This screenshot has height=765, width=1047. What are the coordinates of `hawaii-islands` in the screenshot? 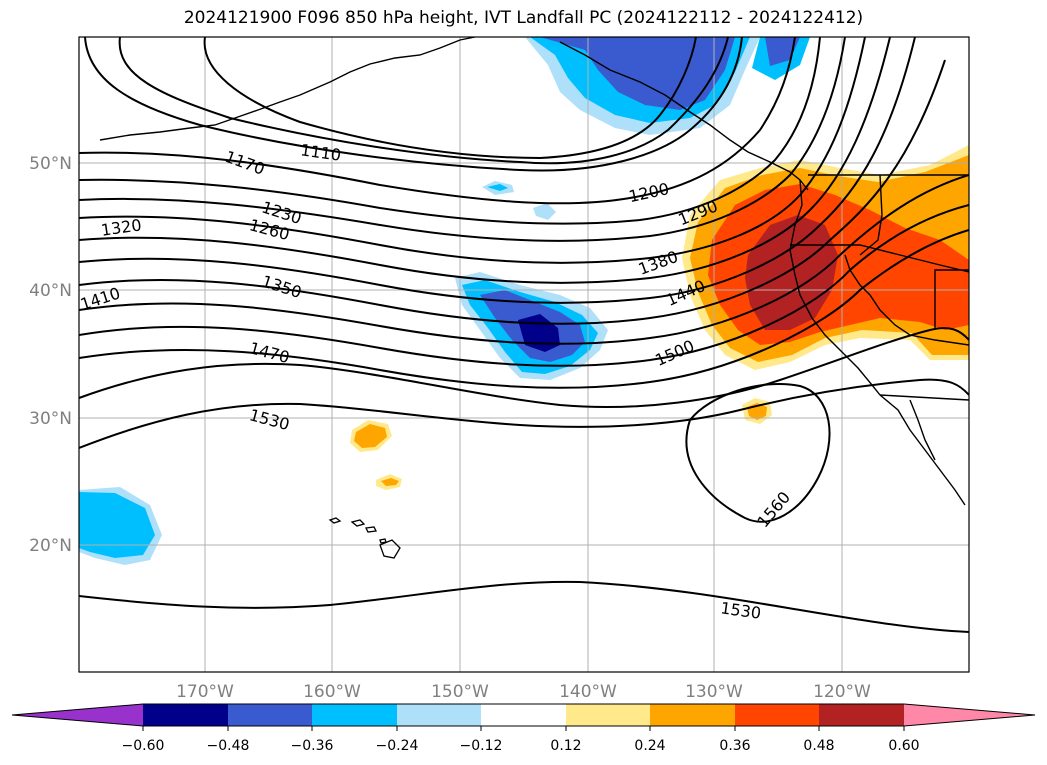 It's located at (364, 538).